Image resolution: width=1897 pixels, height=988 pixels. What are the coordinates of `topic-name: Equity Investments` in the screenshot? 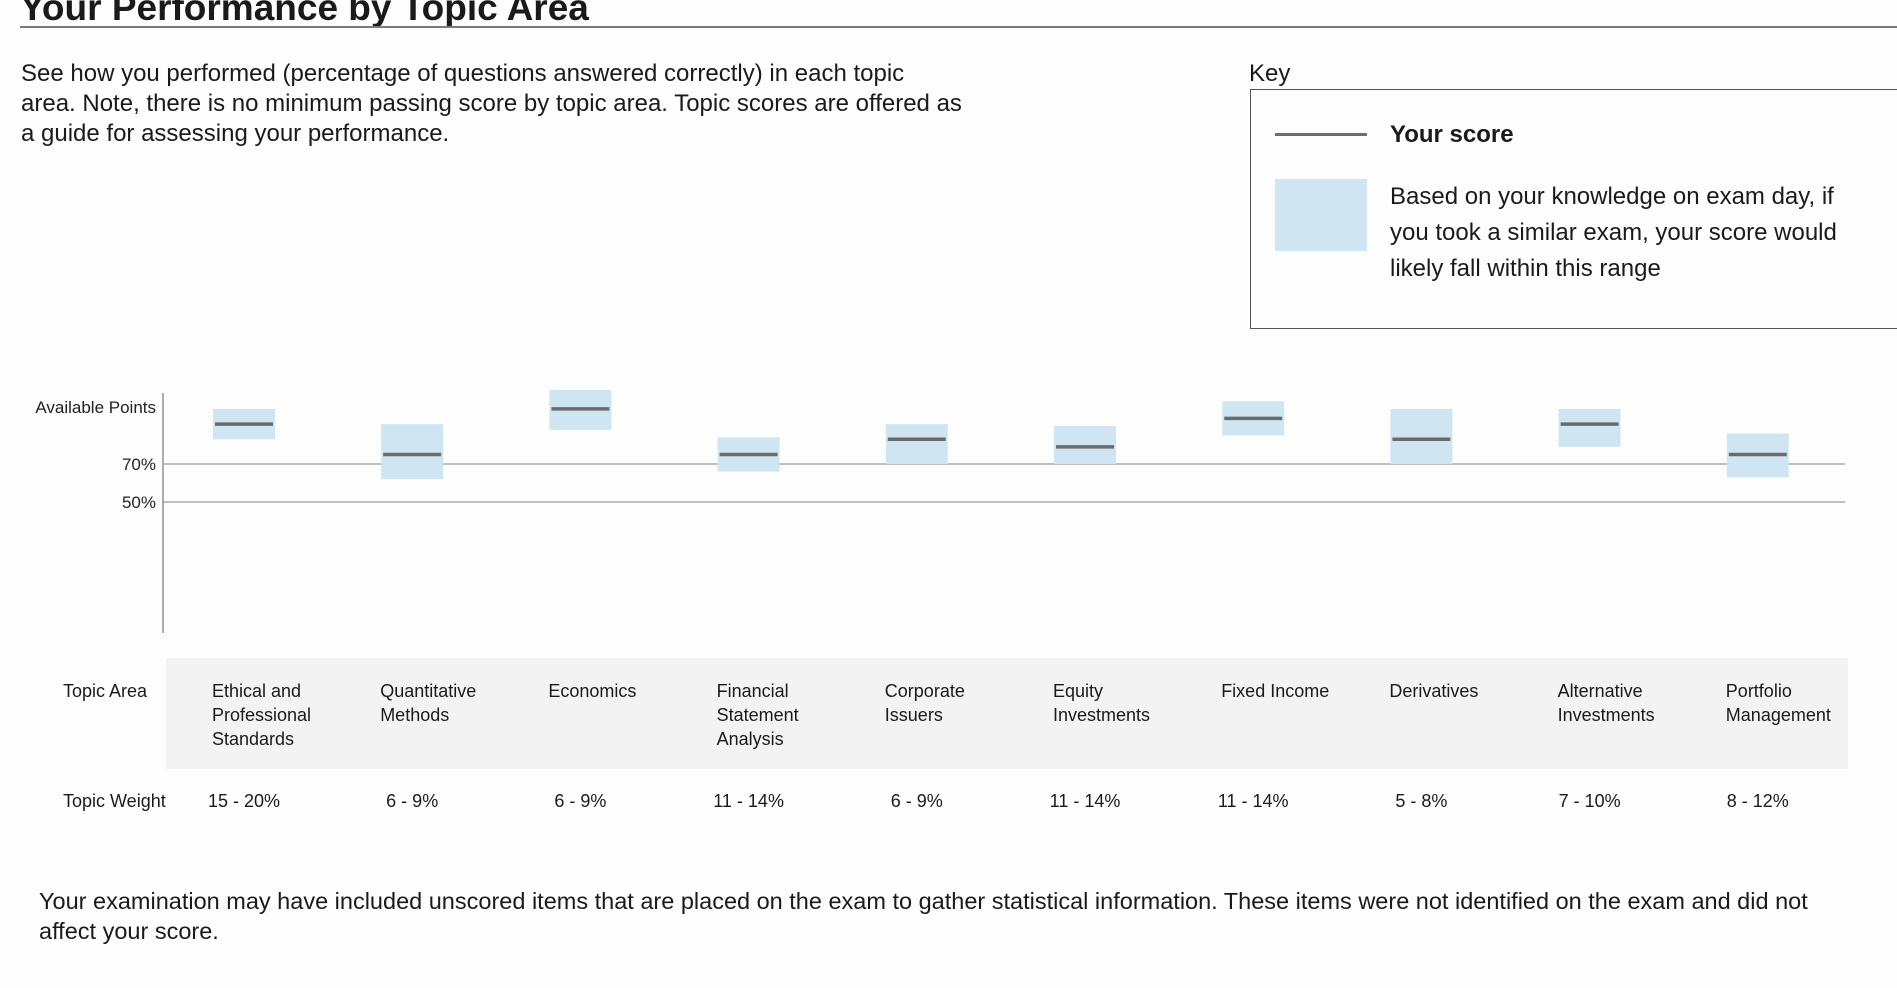 It's located at (1128, 703).